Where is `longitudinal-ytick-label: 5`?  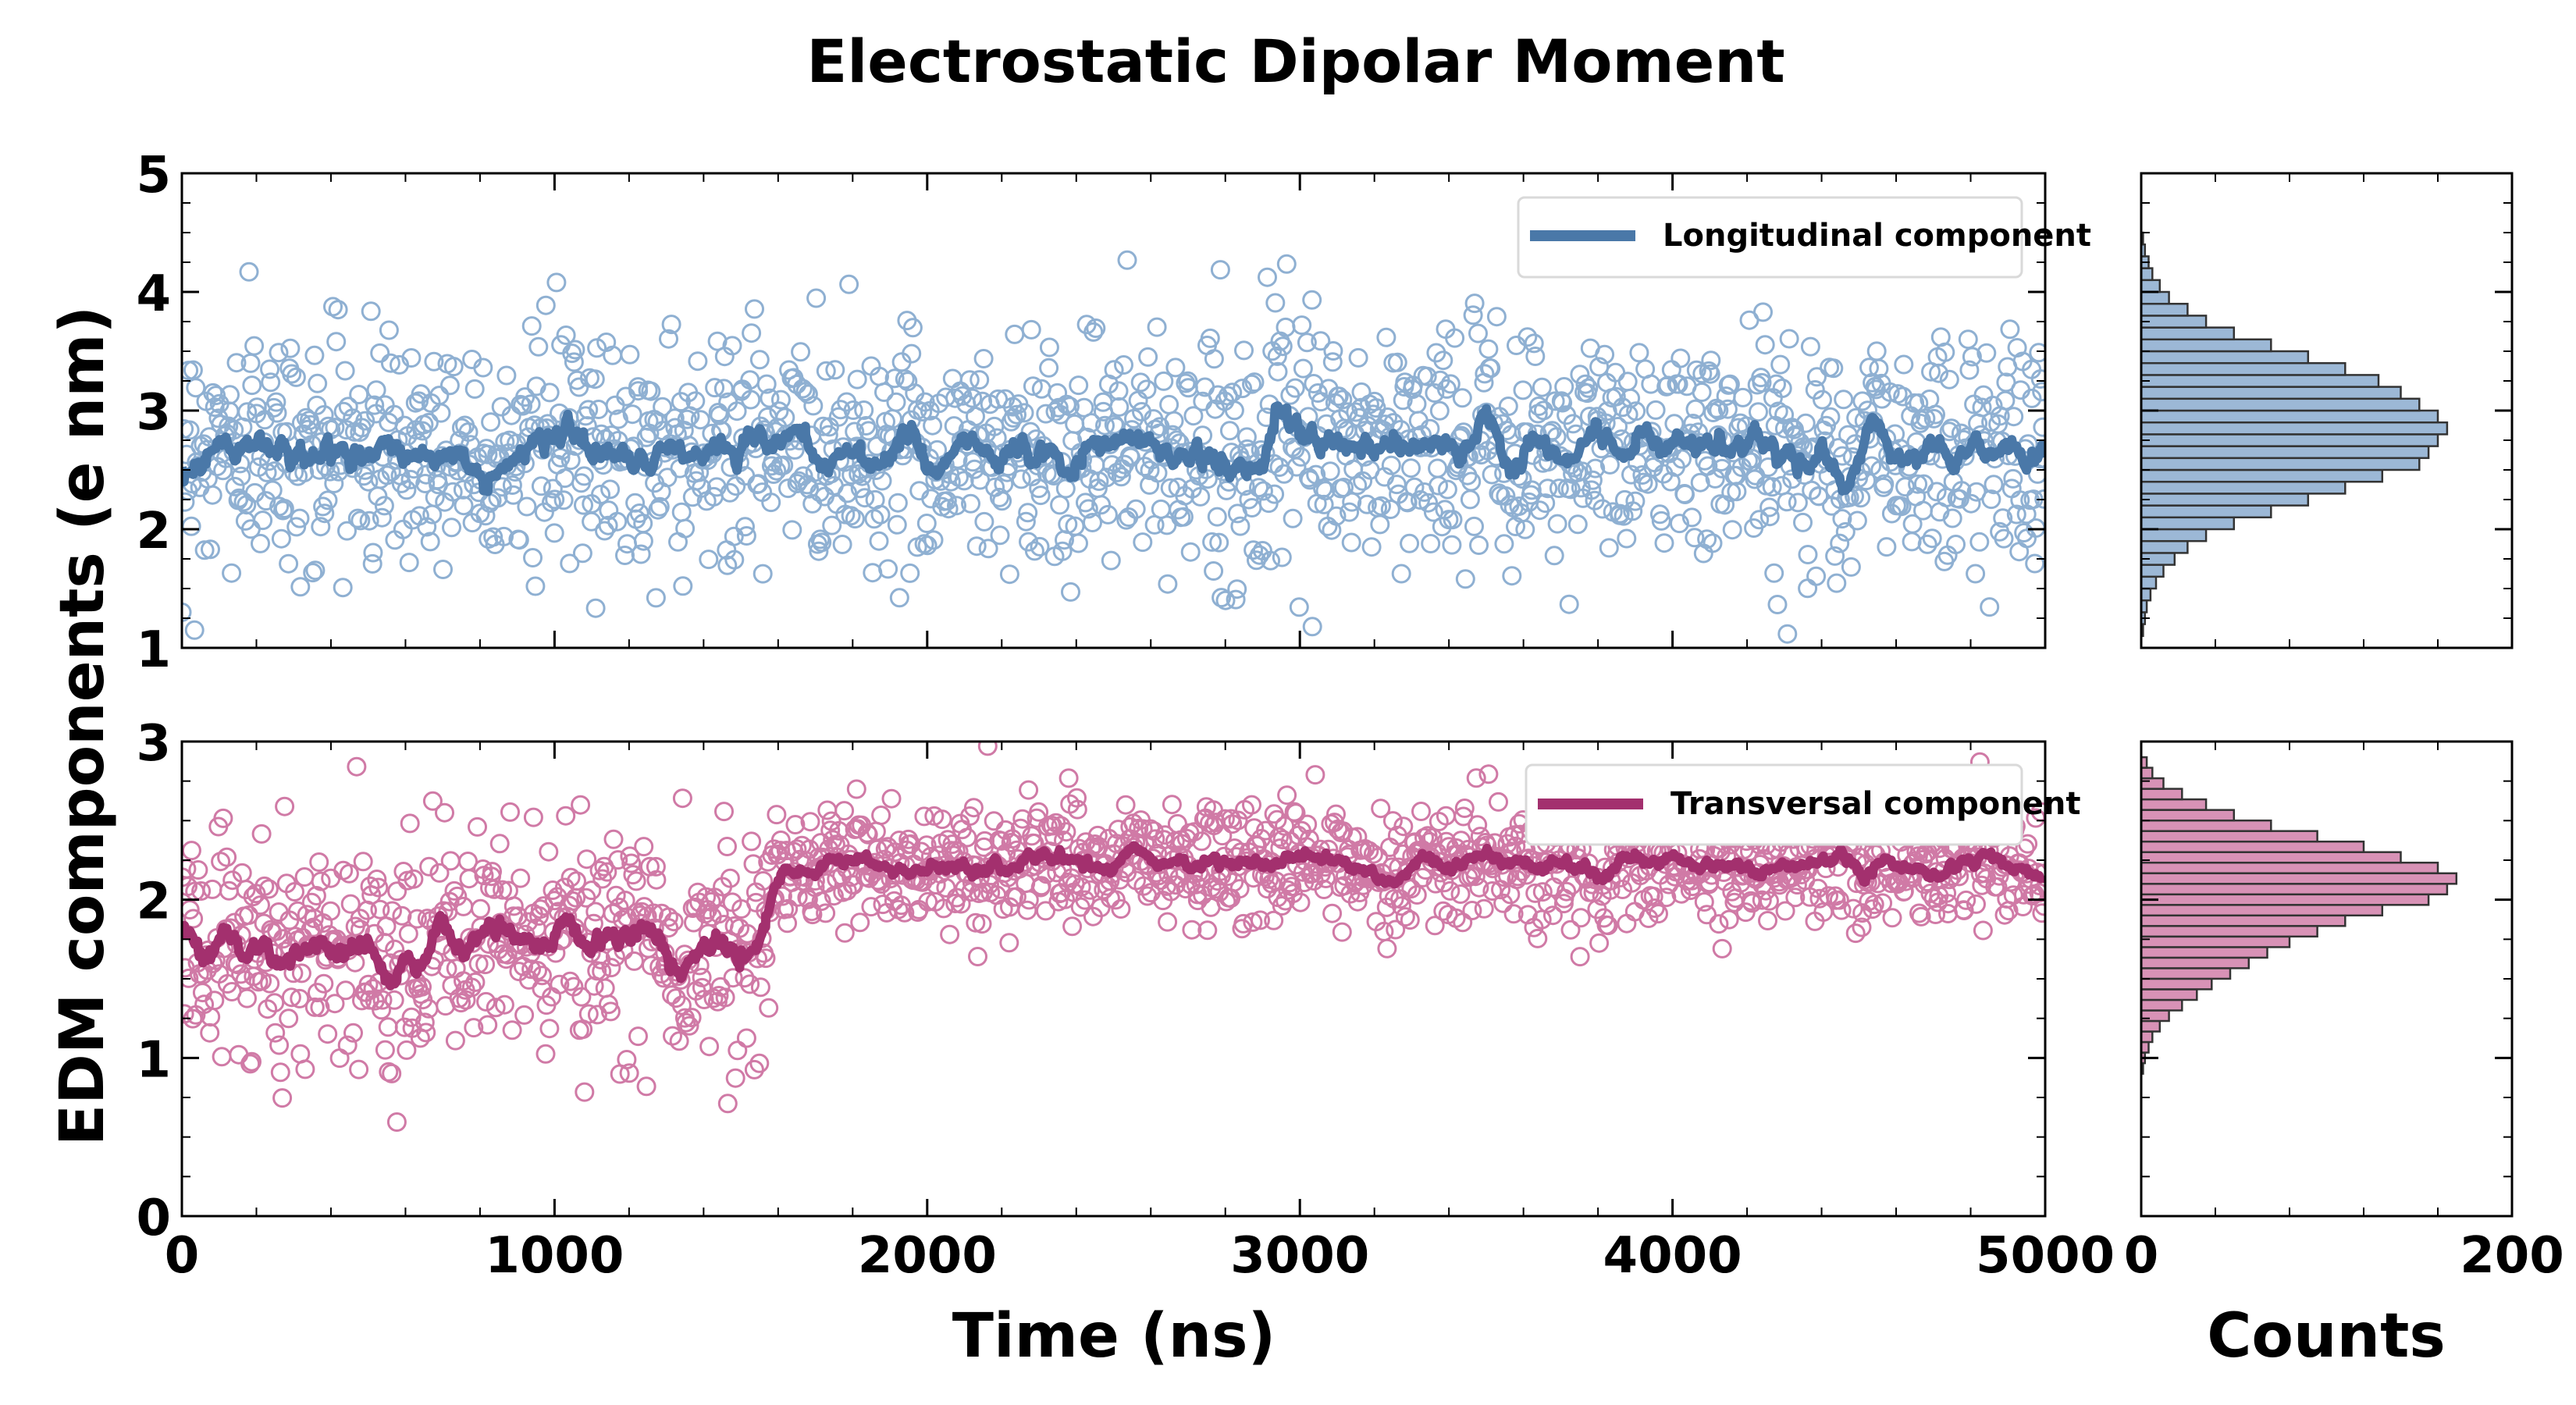 longitudinal-ytick-label: 5 is located at coordinates (153, 176).